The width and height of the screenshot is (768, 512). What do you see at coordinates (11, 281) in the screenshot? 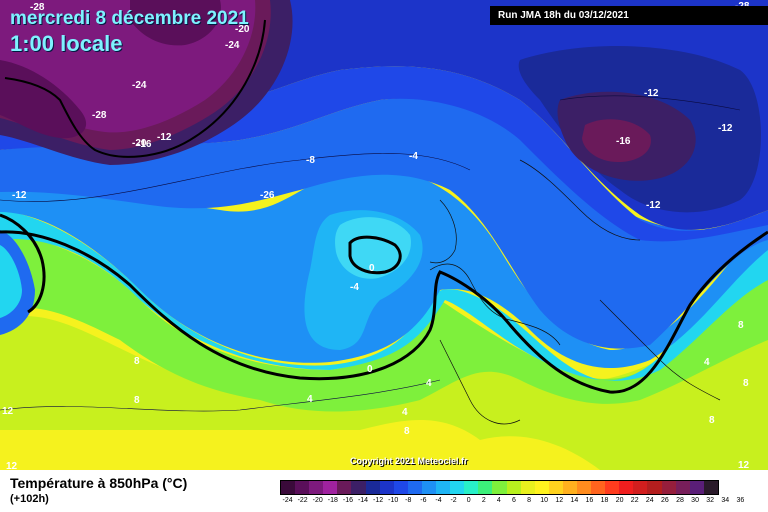
I see `zone-west-cyan` at bounding box center [11, 281].